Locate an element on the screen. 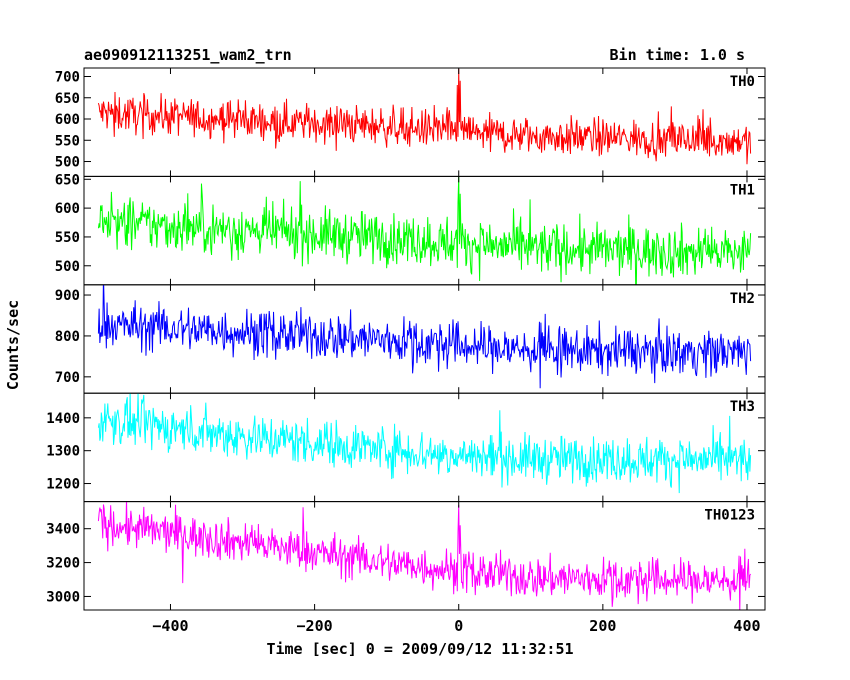 This screenshot has height=680, width=850. y-tick-label: 1400 is located at coordinates (63, 419).